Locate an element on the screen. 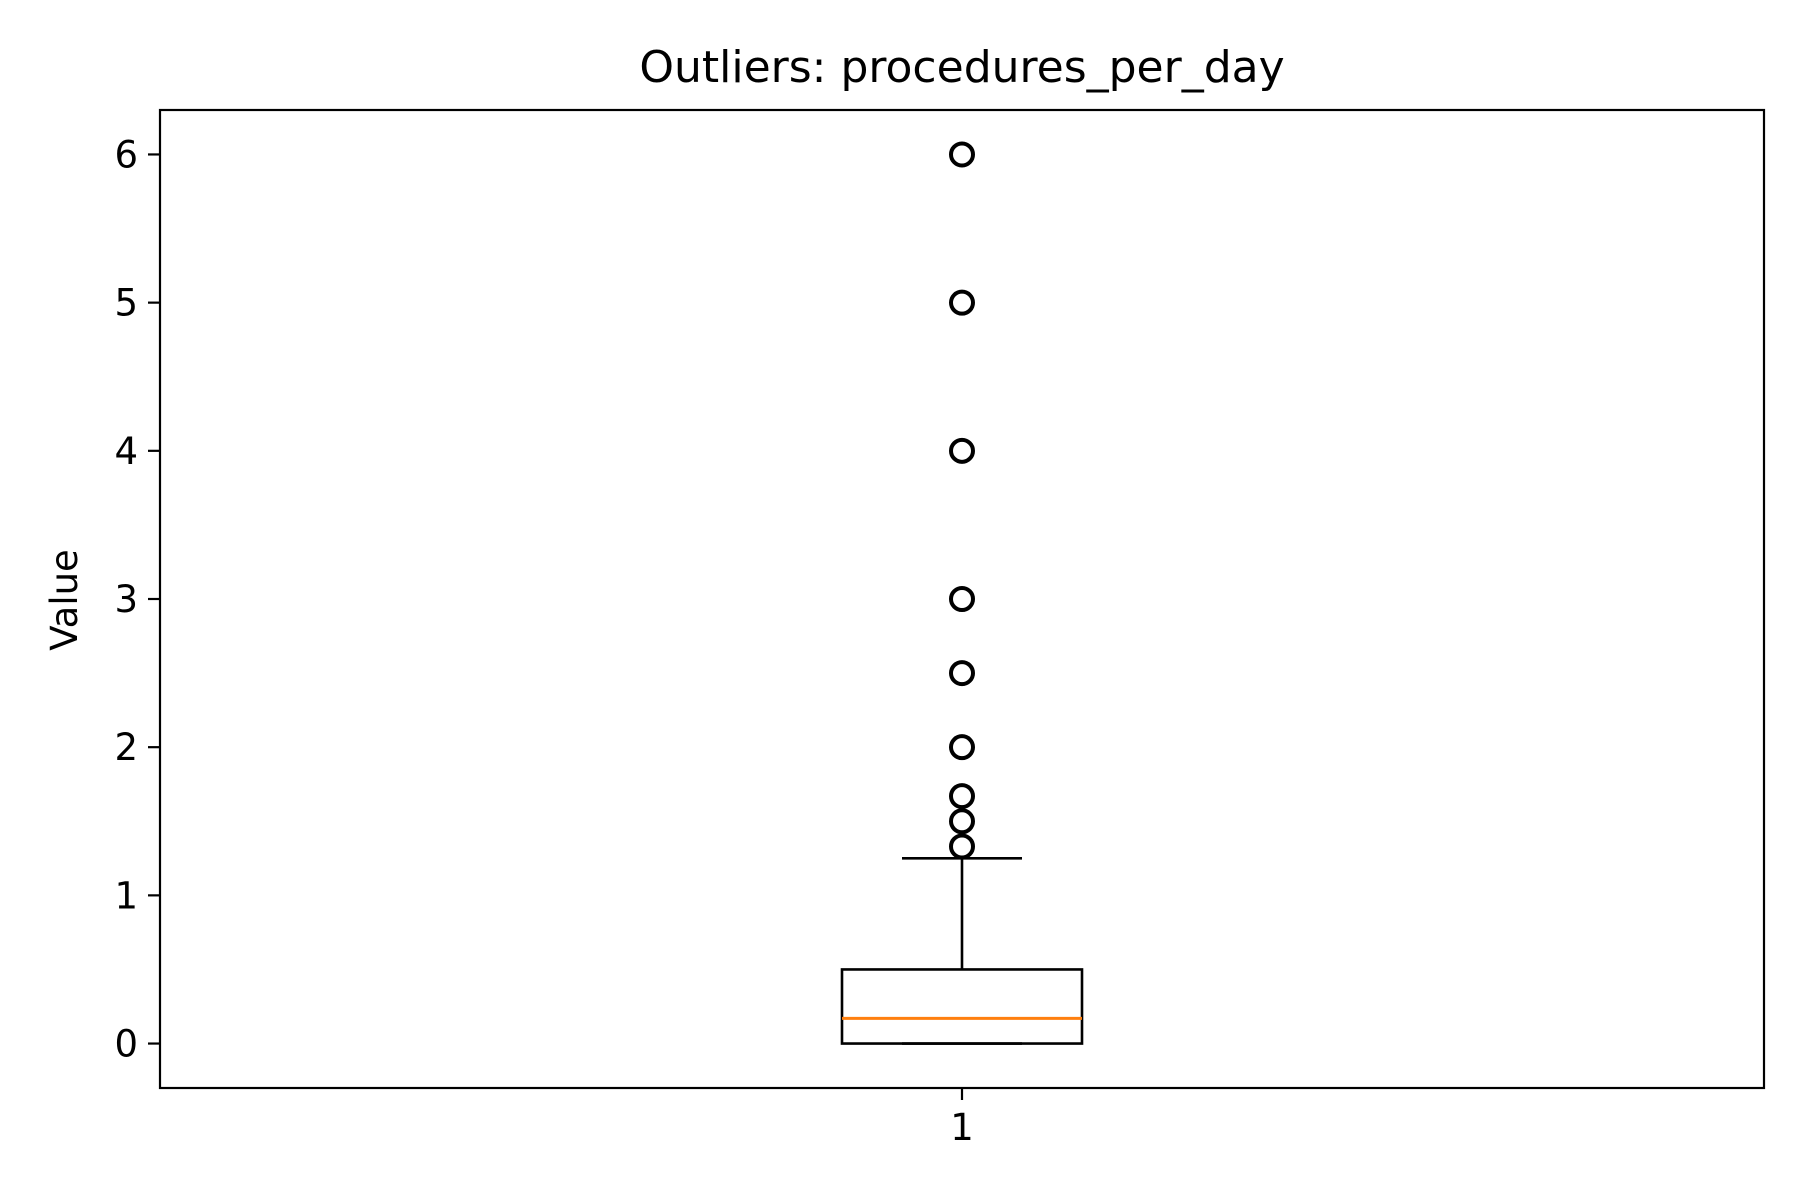  y-tick-label: 3 is located at coordinates (126, 599).